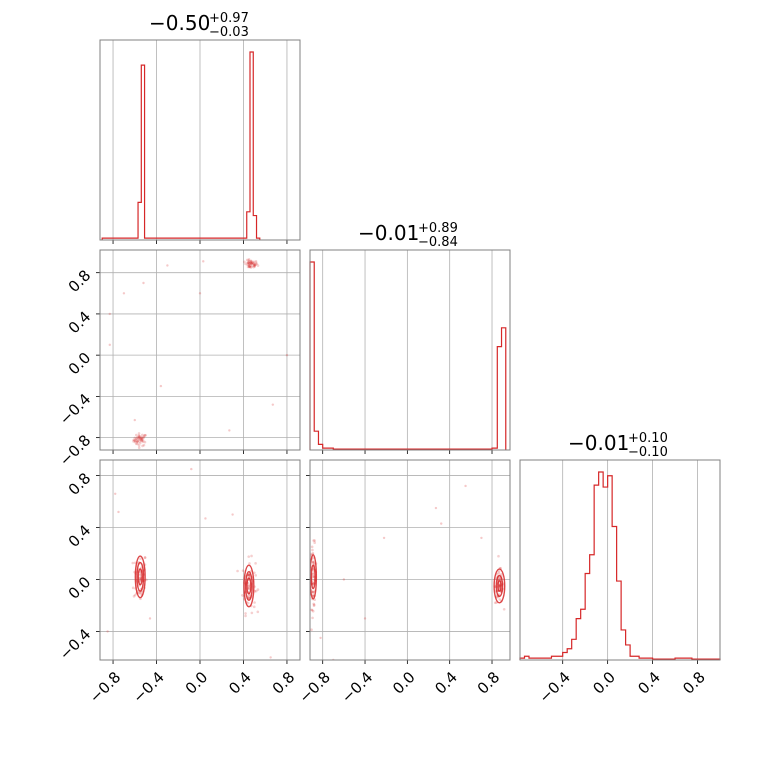 This screenshot has height=760, width=760. Describe the element at coordinates (75, 644) in the screenshot. I see `axis-y-row3-ylabel-3: −0.4` at that location.